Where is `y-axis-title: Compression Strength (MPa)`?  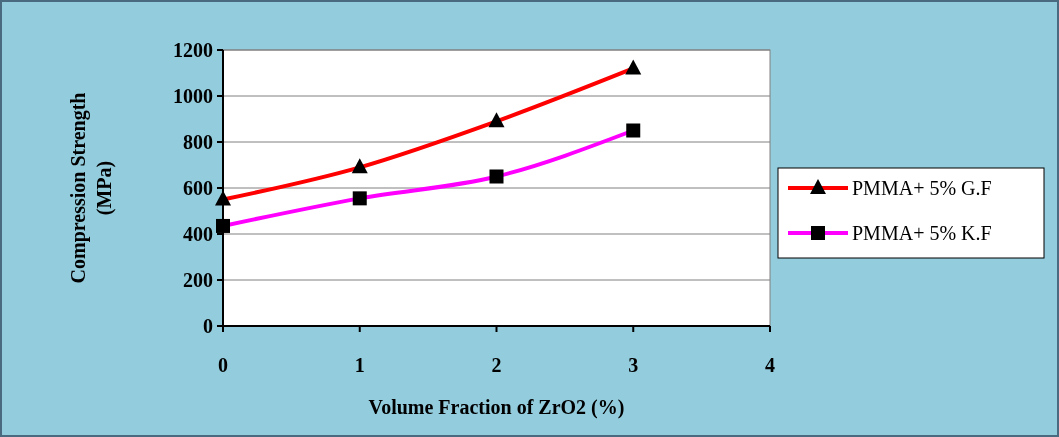
y-axis-title: Compression Strength (MPa) is located at coordinates (91, 188).